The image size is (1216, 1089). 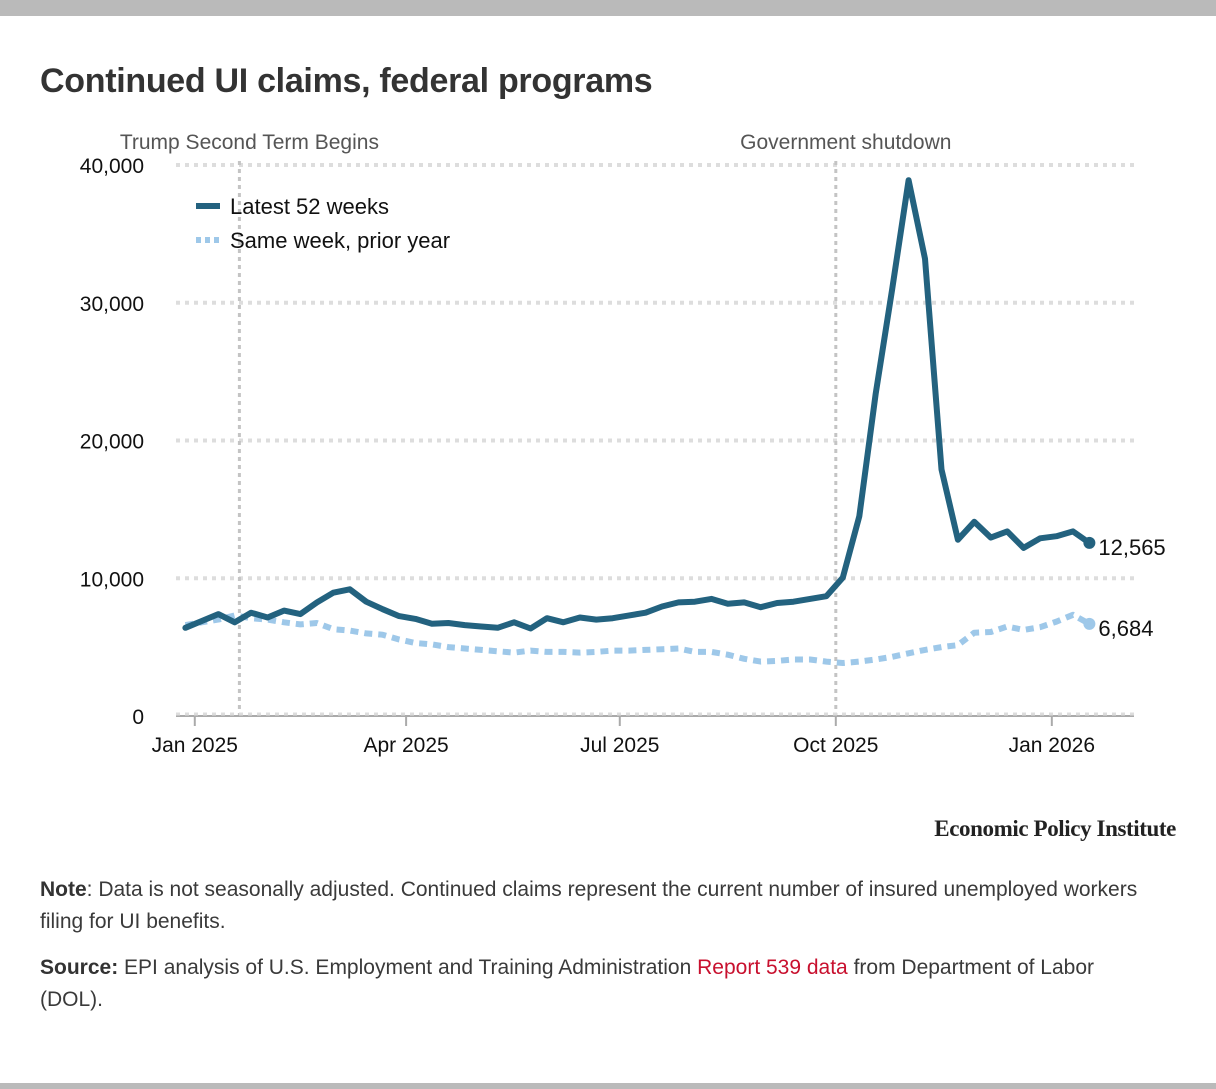 I want to click on end-label-latest: 12,565, so click(x=1131, y=547).